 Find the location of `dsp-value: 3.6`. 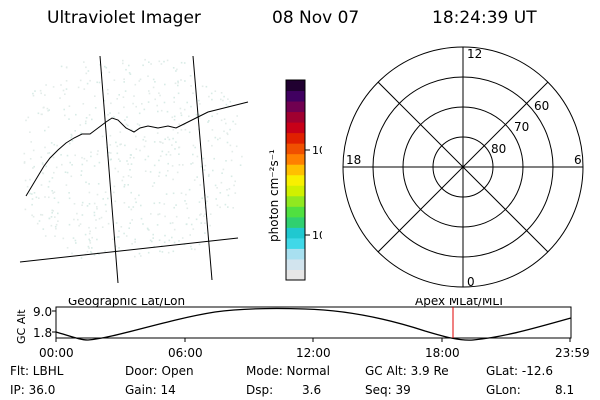

dsp-value: 3.6 is located at coordinates (312, 390).